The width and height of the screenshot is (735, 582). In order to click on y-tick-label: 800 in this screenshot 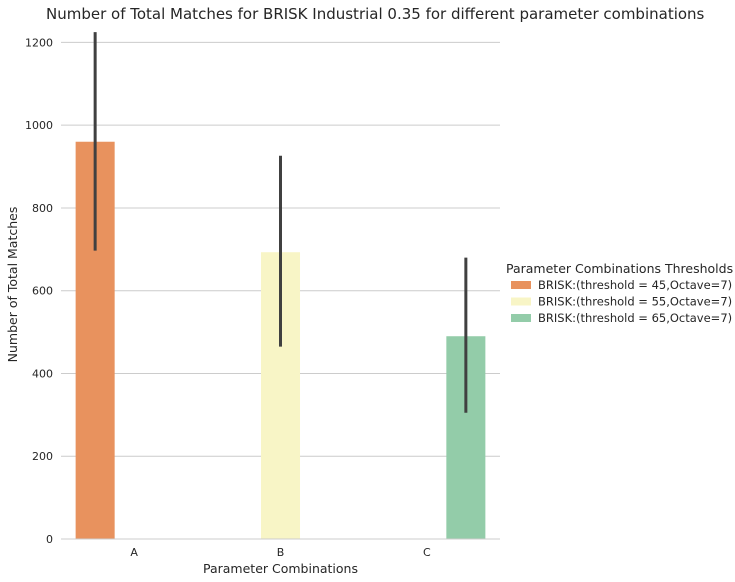, I will do `click(42, 208)`.